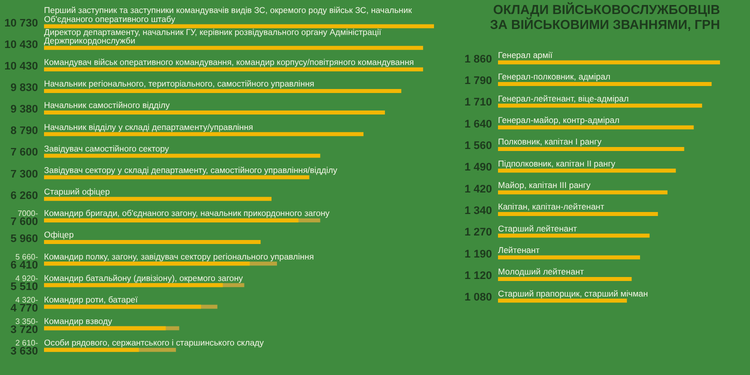 The height and width of the screenshot is (375, 750). I want to click on y-tick-label: Завідувач самостійного сектору, so click(107, 148).